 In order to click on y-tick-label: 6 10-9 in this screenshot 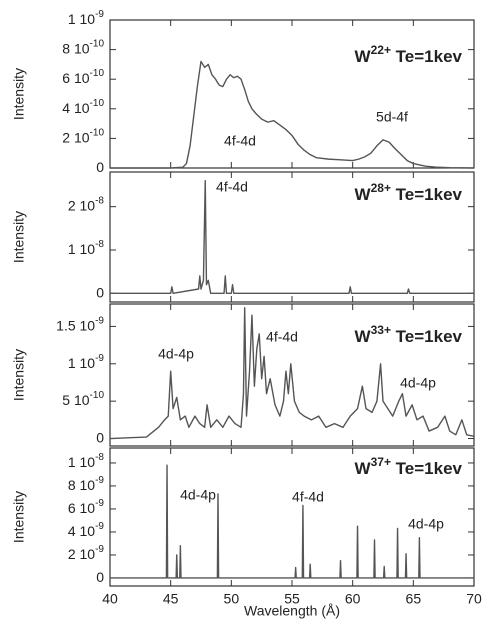, I will do `click(86, 507)`.